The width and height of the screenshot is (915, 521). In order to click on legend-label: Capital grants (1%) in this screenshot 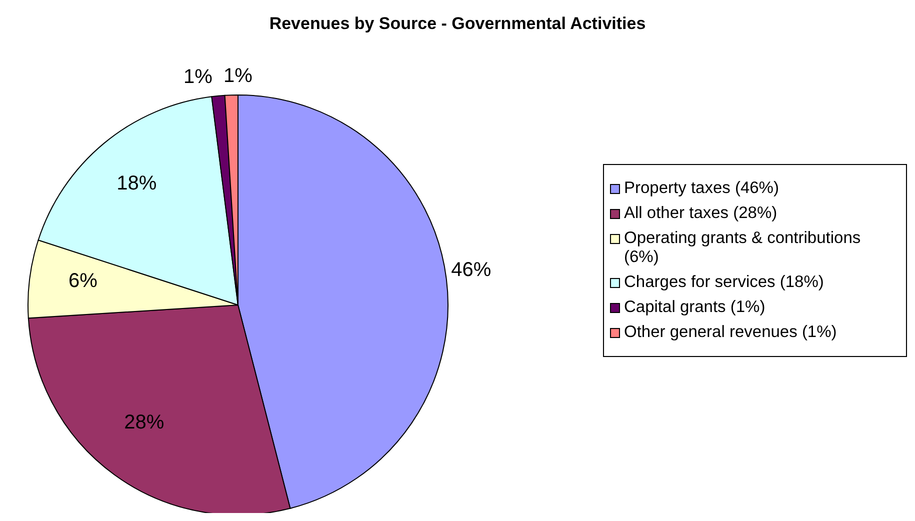, I will do `click(695, 307)`.